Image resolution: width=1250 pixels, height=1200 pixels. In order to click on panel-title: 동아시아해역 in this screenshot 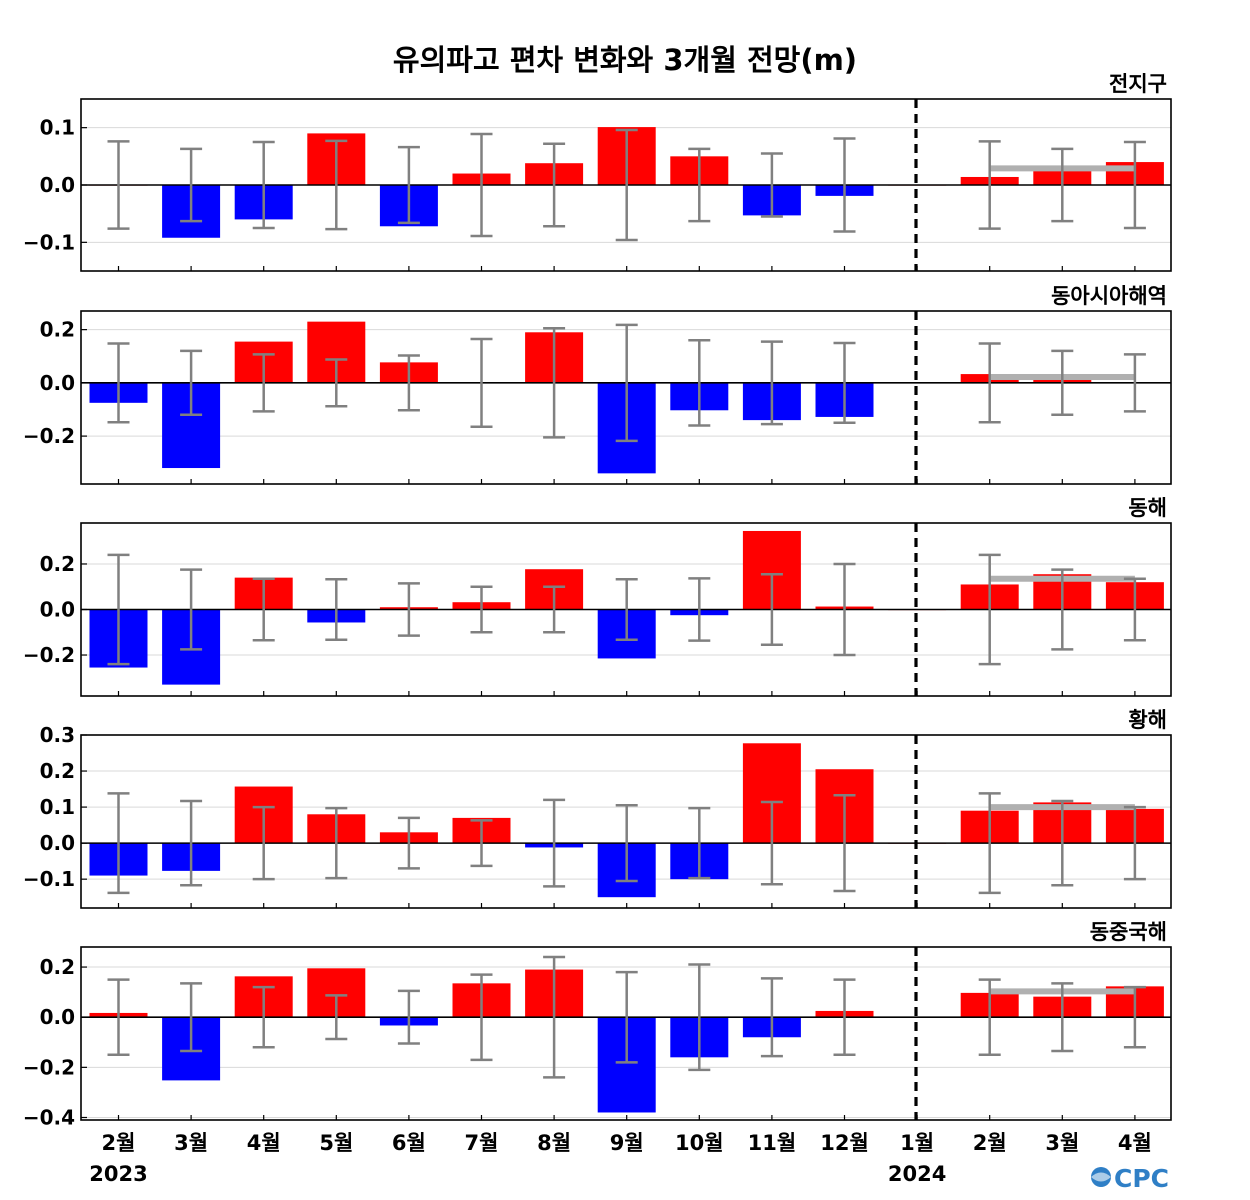, I will do `click(1109, 296)`.